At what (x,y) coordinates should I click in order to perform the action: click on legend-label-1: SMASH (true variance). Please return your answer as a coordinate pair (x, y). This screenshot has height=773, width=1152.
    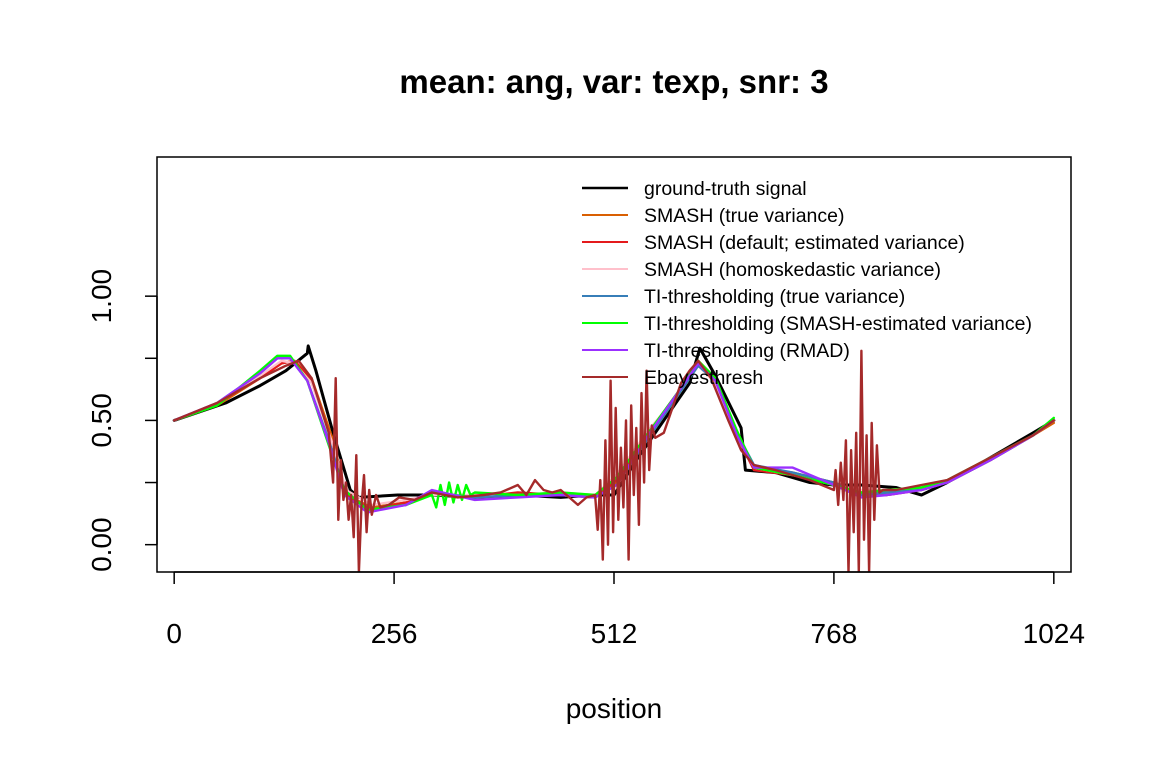
    Looking at the image, I should click on (744, 216).